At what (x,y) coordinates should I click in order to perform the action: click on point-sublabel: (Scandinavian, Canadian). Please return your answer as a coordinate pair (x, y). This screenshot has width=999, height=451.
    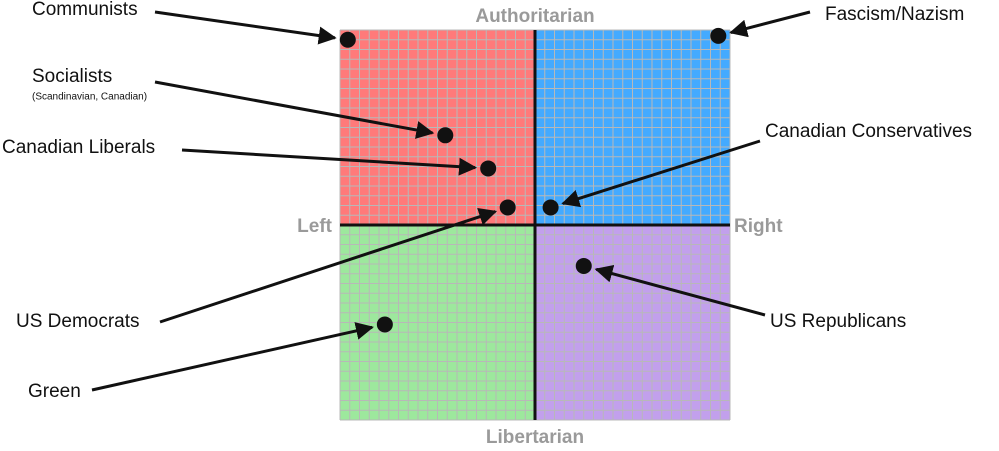
    Looking at the image, I should click on (89, 97).